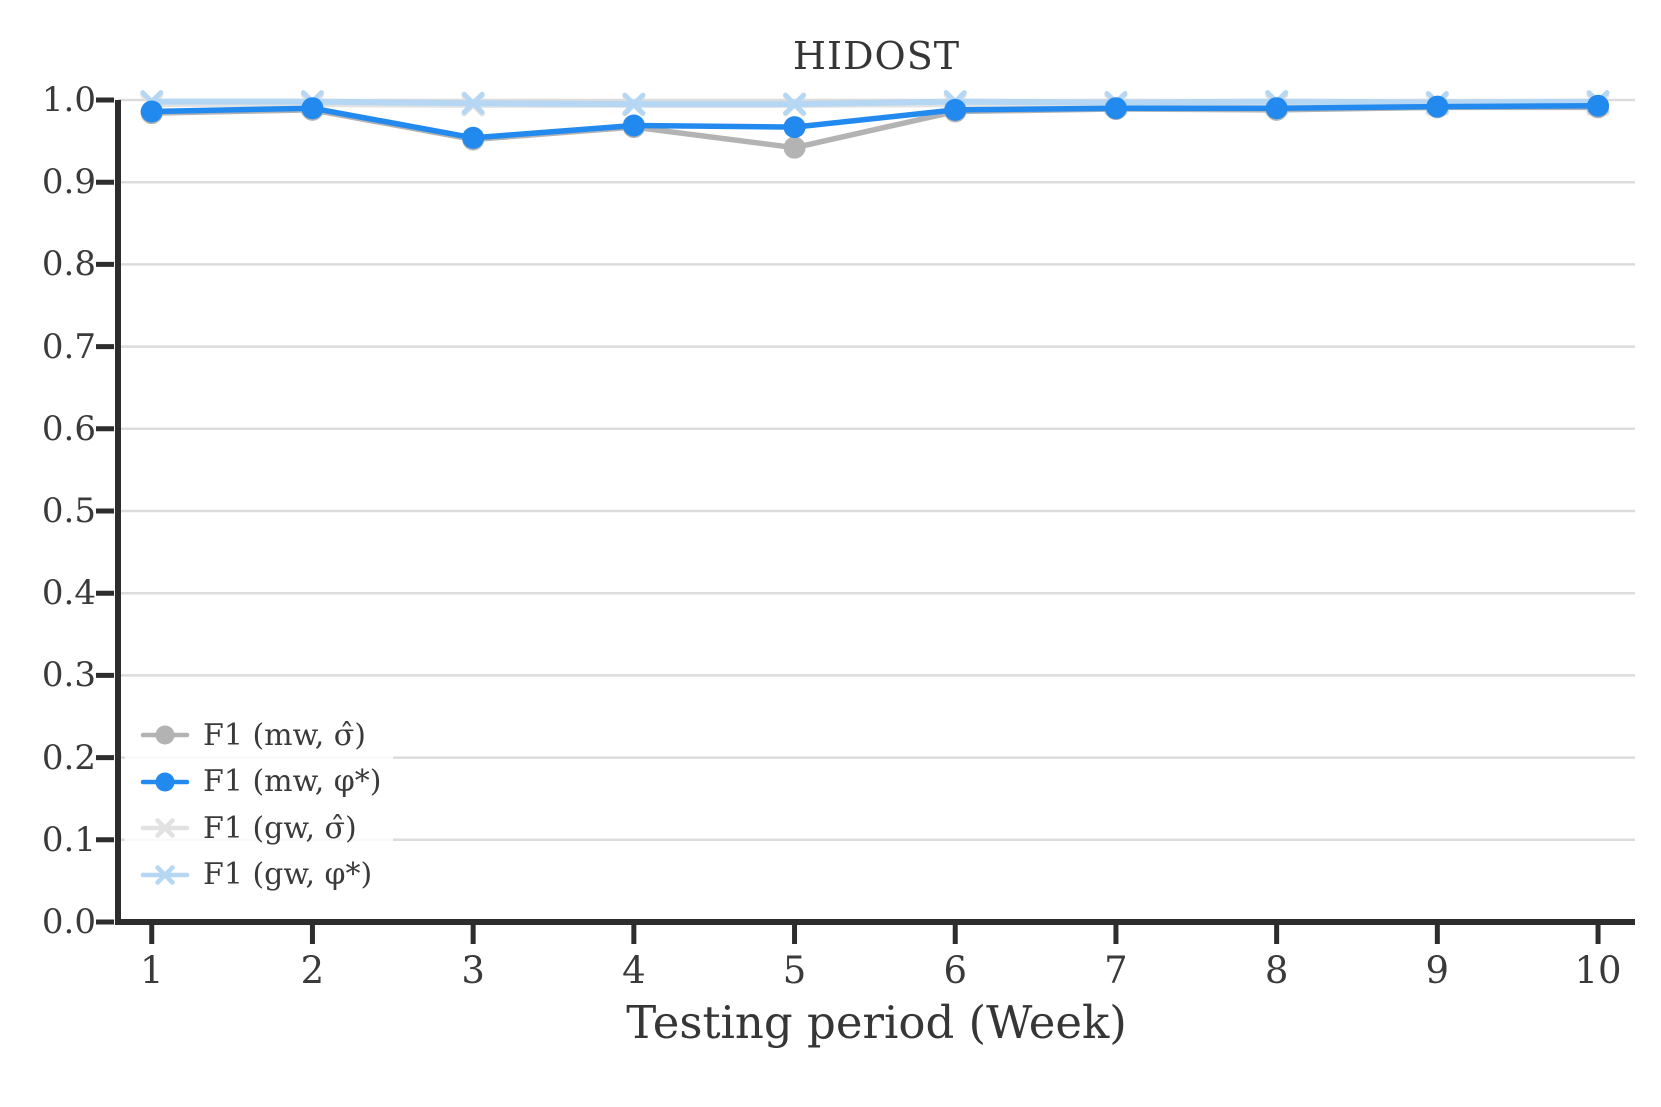 This screenshot has height=1107, width=1661. I want to click on y-tick-label: 0.1, so click(68, 839).